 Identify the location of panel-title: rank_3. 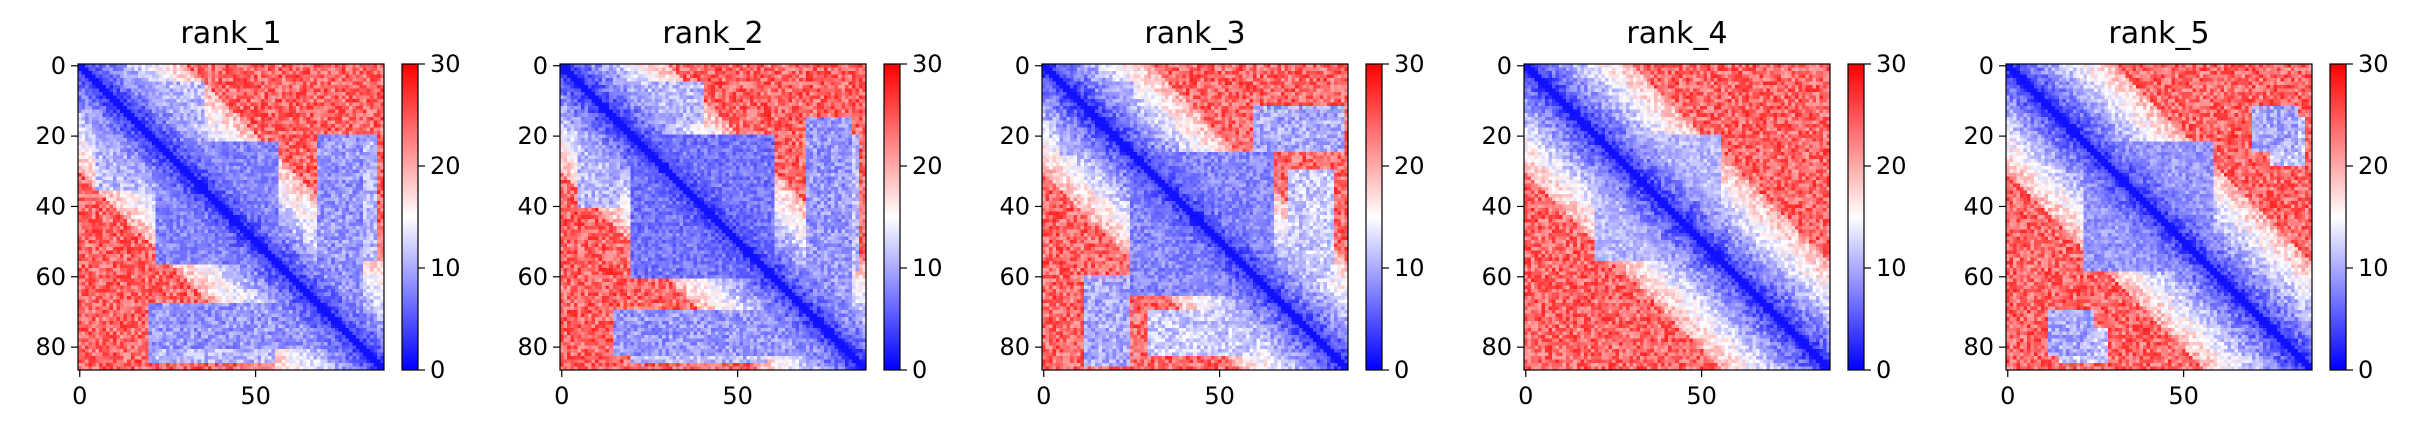
(1195, 33).